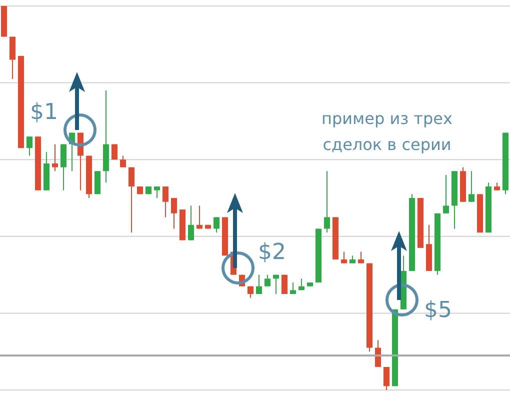  What do you see at coordinates (272, 252) in the screenshot?
I see `annotation: $2` at bounding box center [272, 252].